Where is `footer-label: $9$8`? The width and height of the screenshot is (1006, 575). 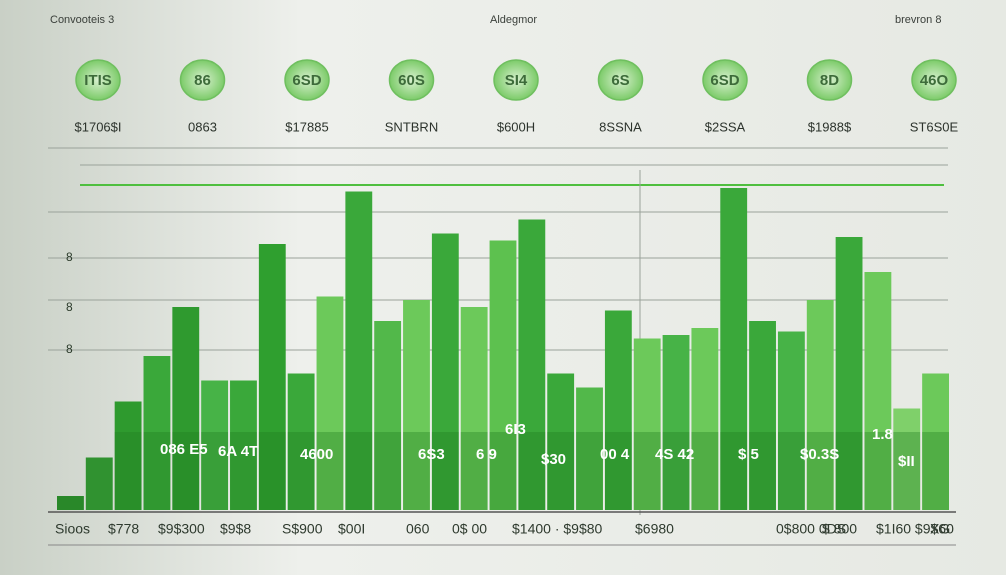 footer-label: $9$8 is located at coordinates (235, 529).